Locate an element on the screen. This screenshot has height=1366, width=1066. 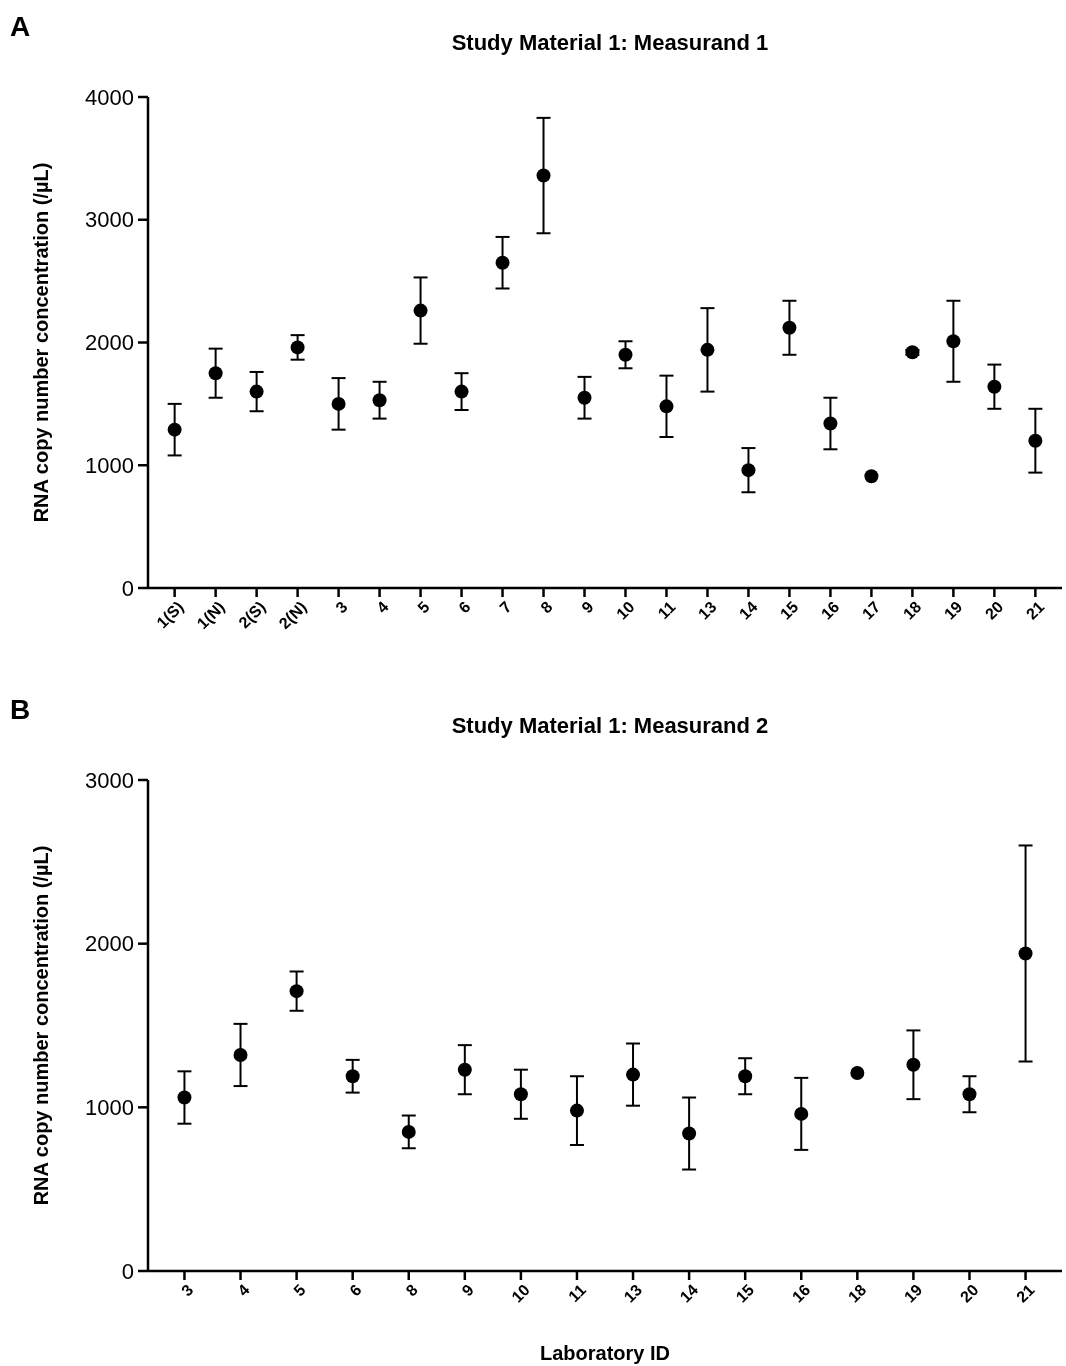
y-tick-label: 4000 is located at coordinates (109, 97).